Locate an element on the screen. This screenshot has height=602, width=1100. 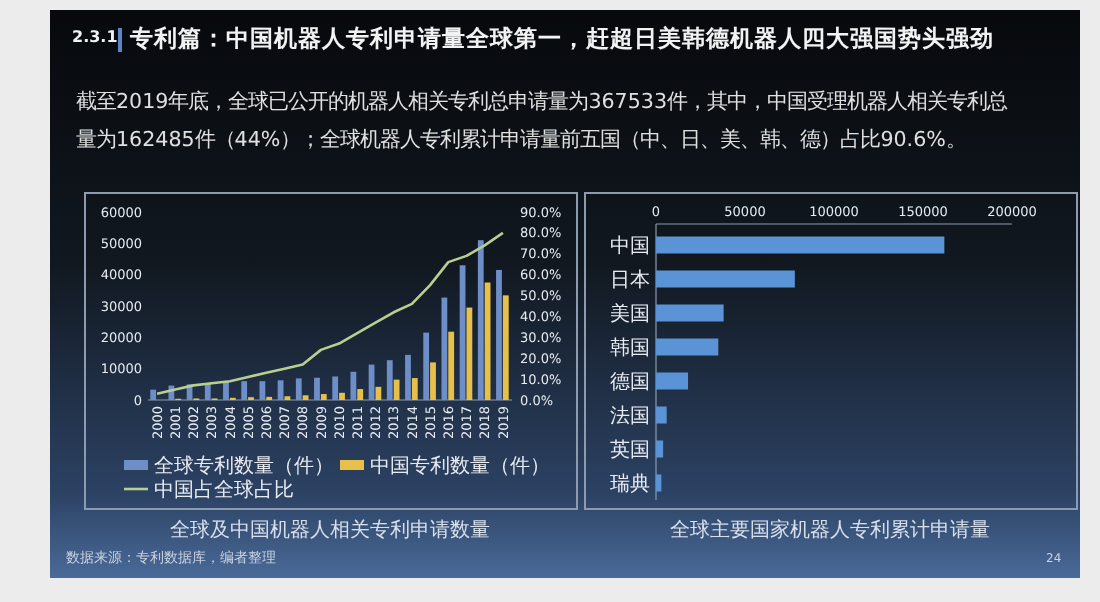
text: 专利篇：中国机器人专利申请量全球第一，赶超日美韩德机器人四大强国势头强劲 is located at coordinates (562, 39).